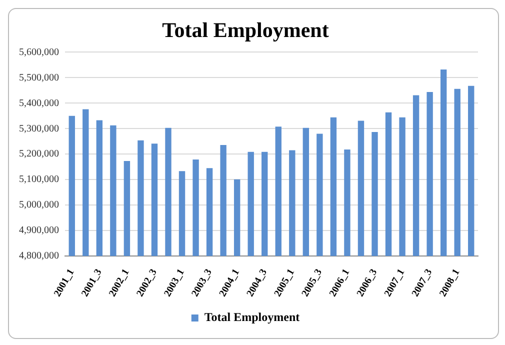 This screenshot has width=505, height=345. I want to click on y-tick-label: 5,300,000, so click(39, 128).